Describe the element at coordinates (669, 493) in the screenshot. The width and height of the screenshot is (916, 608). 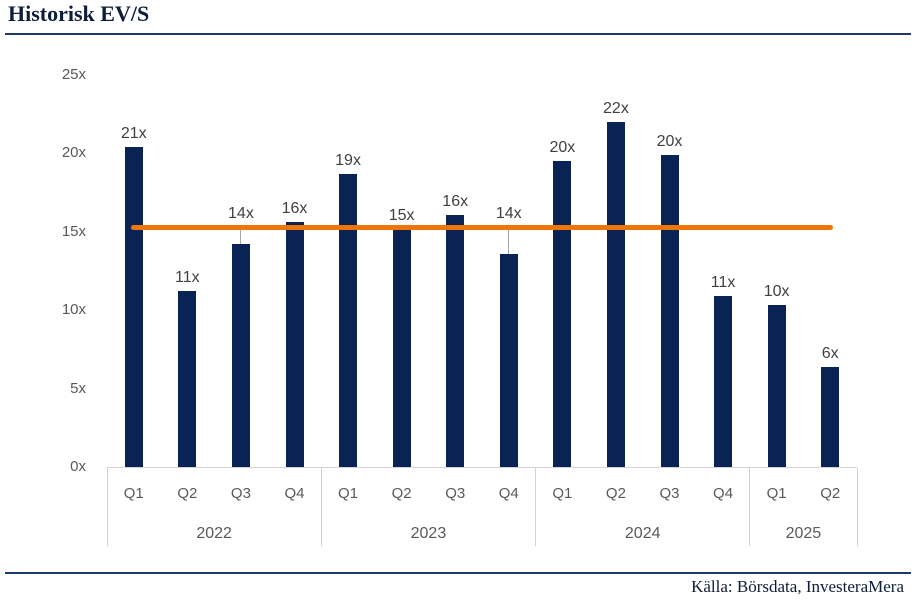
I see `quarter-label-2024-Q3: Q3` at that location.